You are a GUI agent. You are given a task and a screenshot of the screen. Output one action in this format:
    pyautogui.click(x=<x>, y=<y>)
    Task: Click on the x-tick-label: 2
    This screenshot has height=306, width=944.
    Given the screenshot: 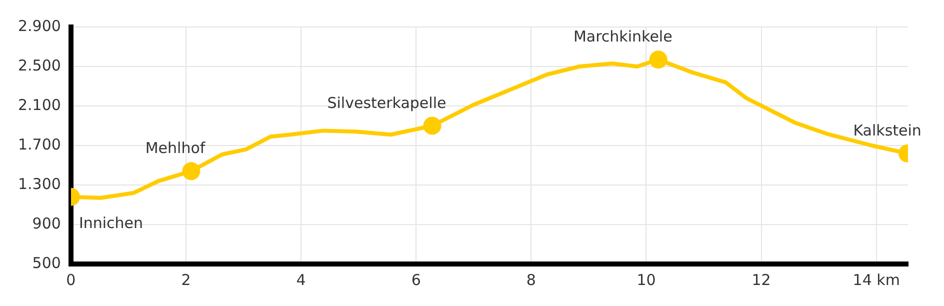 What is the action you would take?
    pyautogui.click(x=186, y=279)
    